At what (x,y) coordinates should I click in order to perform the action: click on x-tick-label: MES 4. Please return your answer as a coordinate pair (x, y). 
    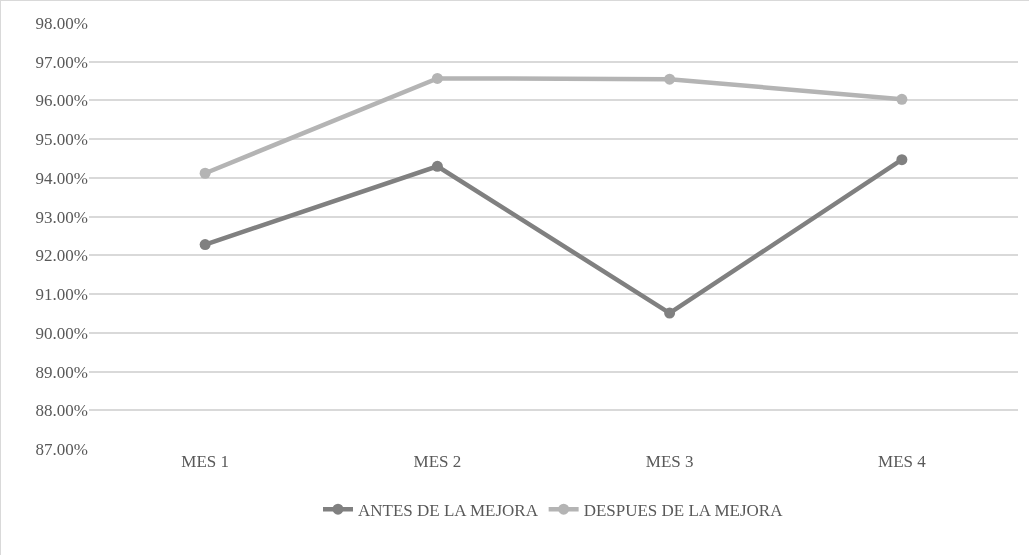
    Looking at the image, I should click on (902, 461).